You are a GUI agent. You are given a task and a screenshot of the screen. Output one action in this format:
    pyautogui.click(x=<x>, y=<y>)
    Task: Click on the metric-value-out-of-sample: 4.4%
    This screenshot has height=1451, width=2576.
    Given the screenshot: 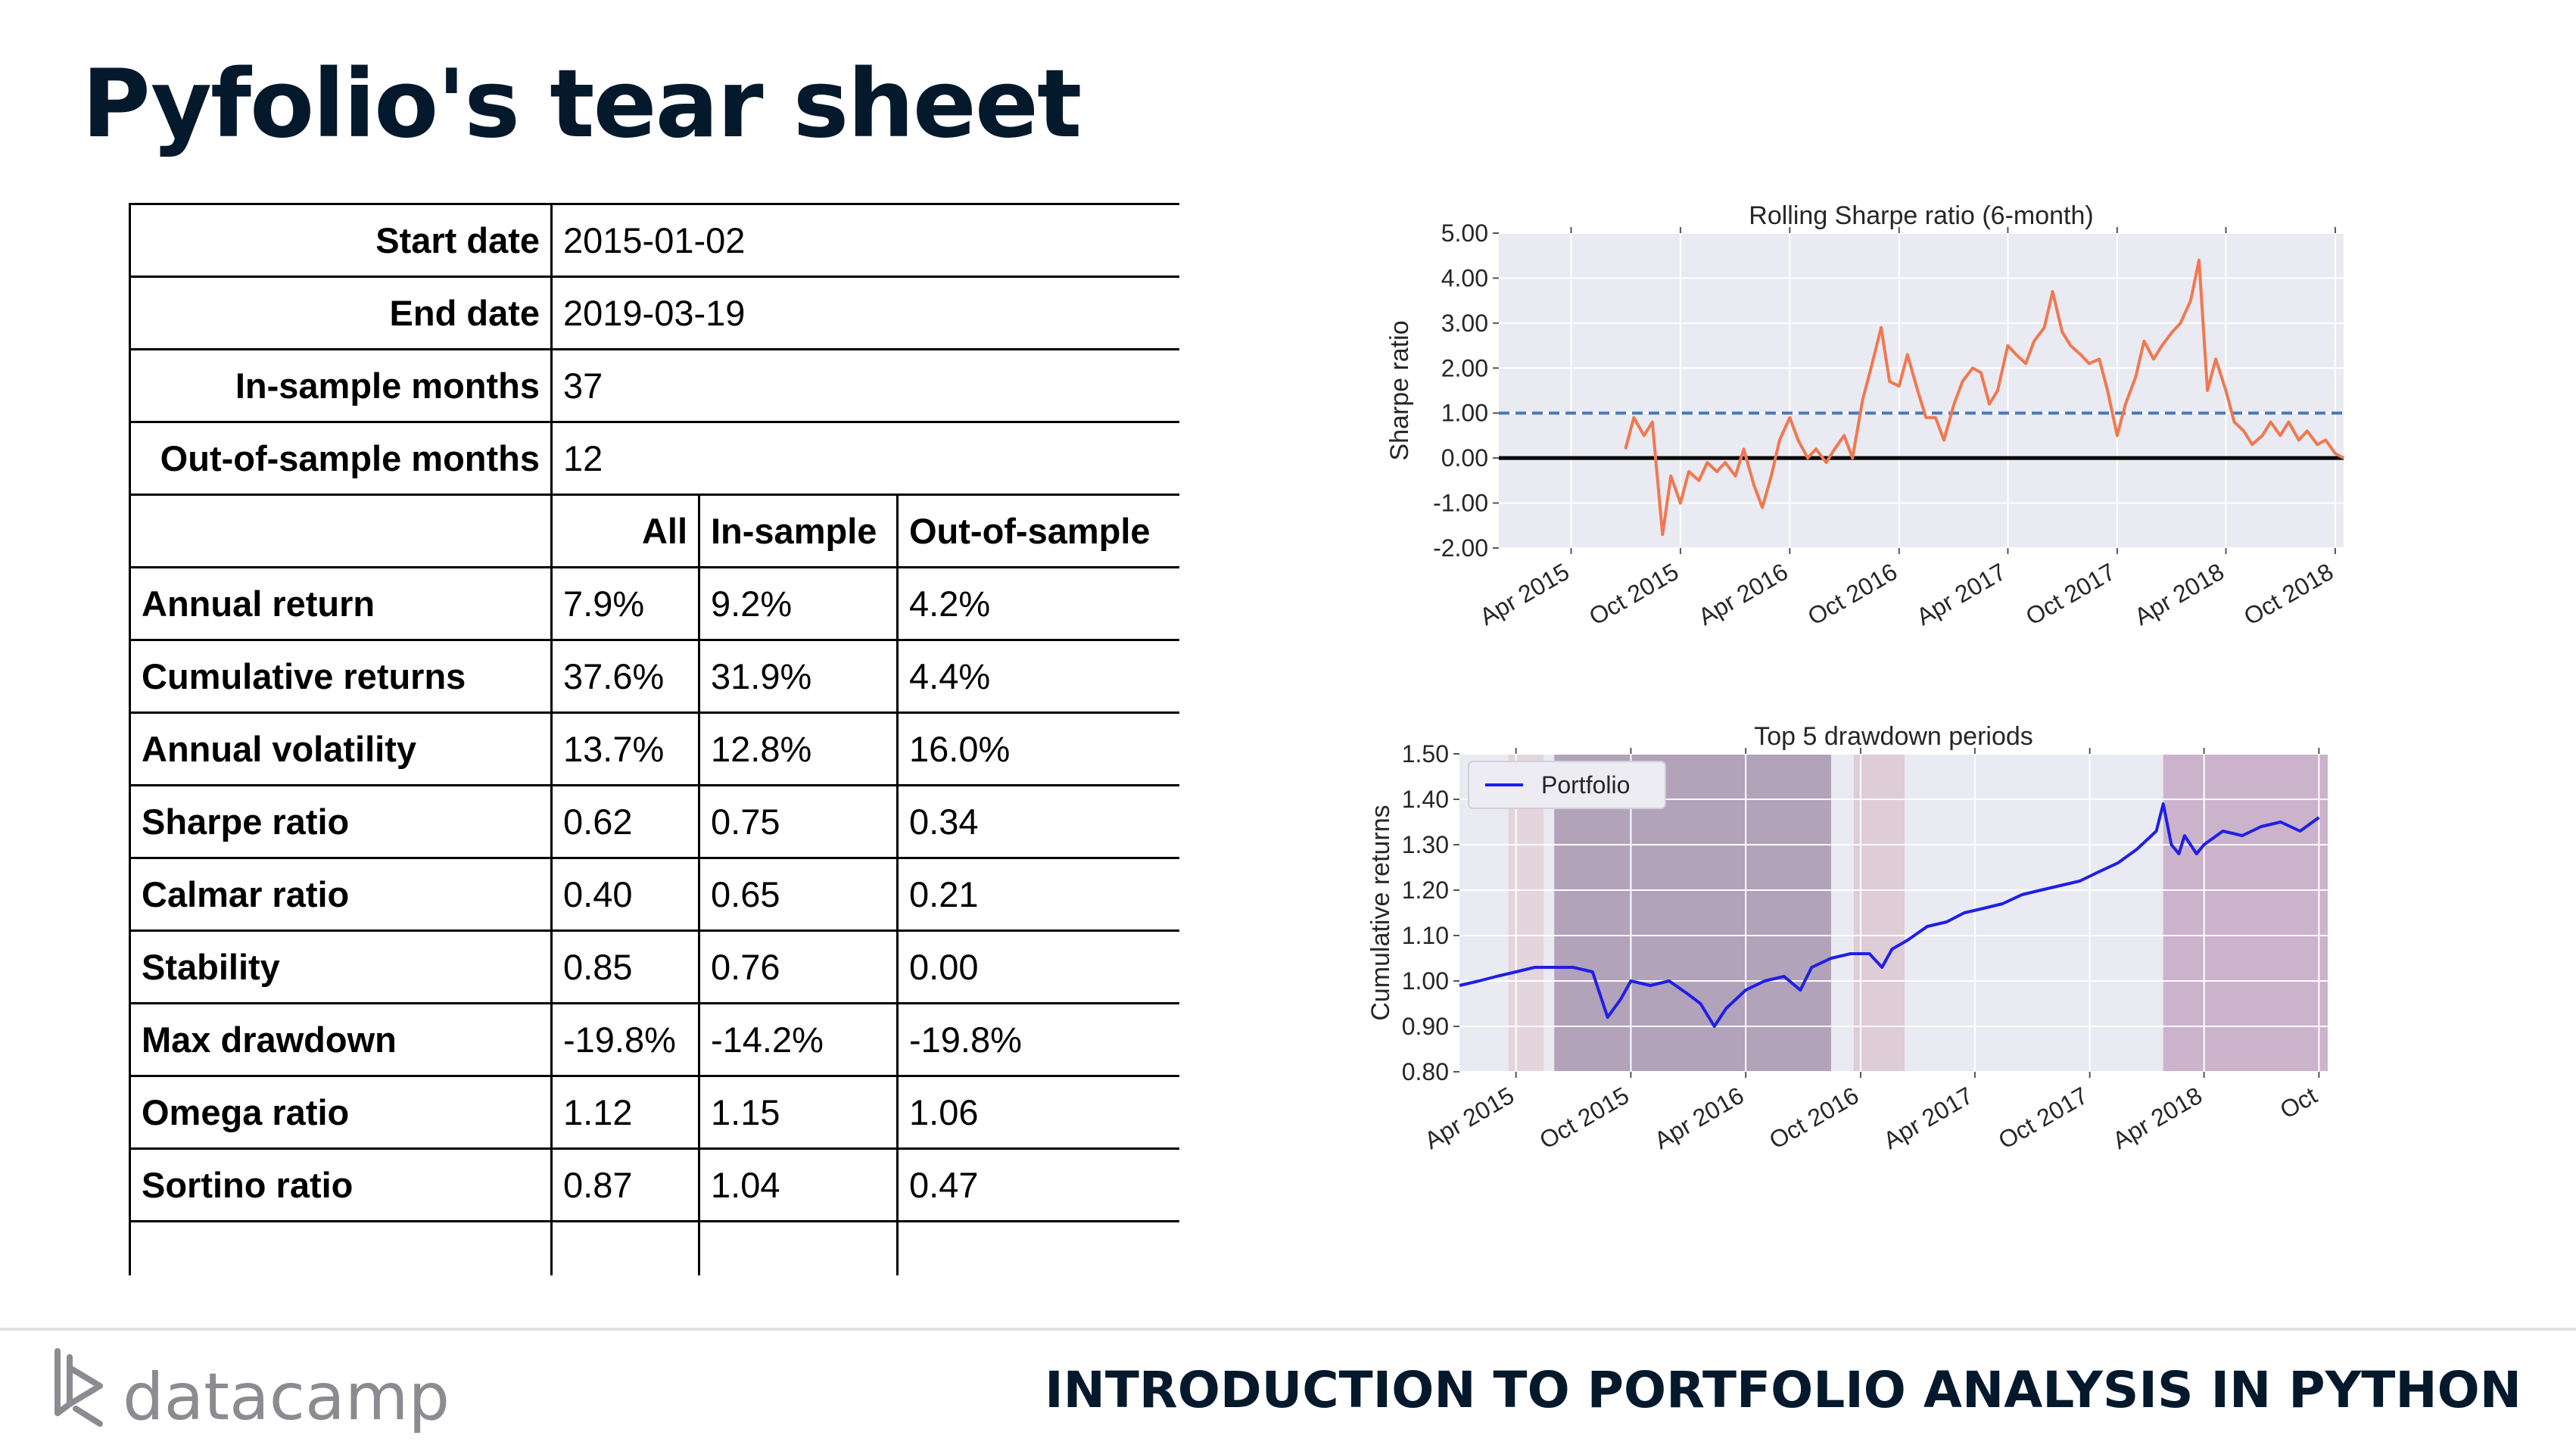 What is the action you would take?
    pyautogui.click(x=1037, y=676)
    